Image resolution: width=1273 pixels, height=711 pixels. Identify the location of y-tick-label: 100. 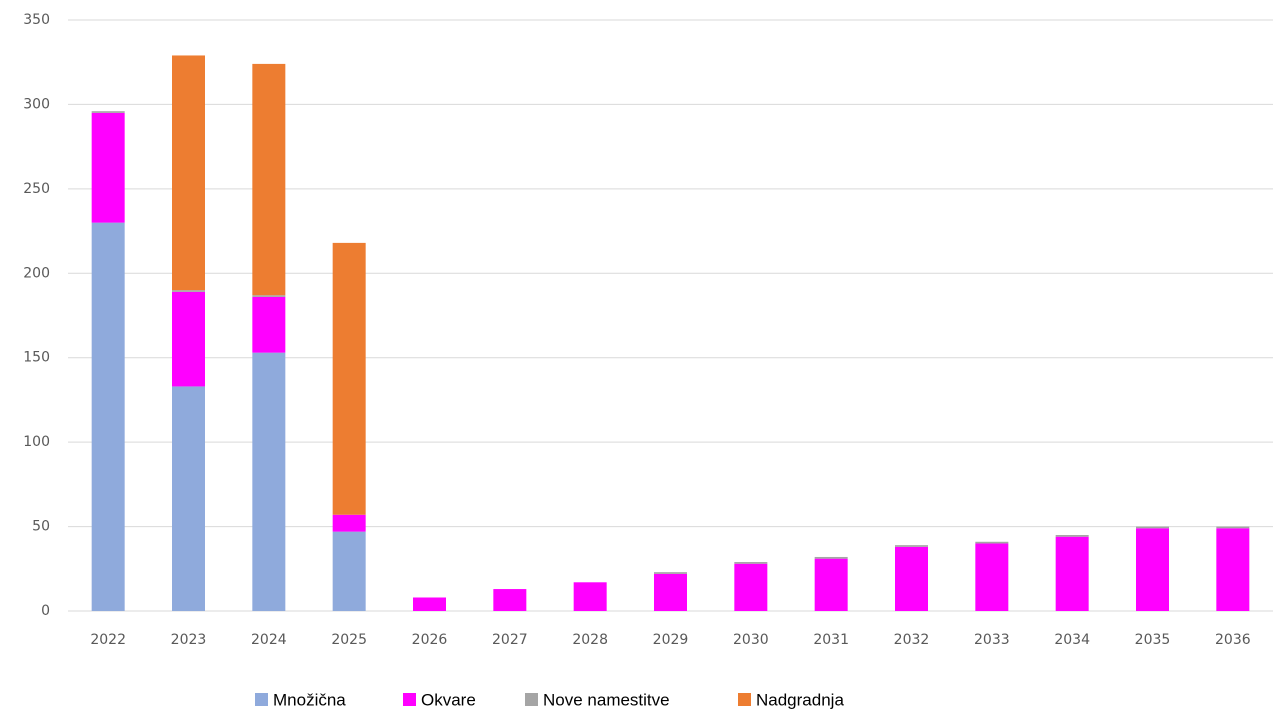
(36, 442).